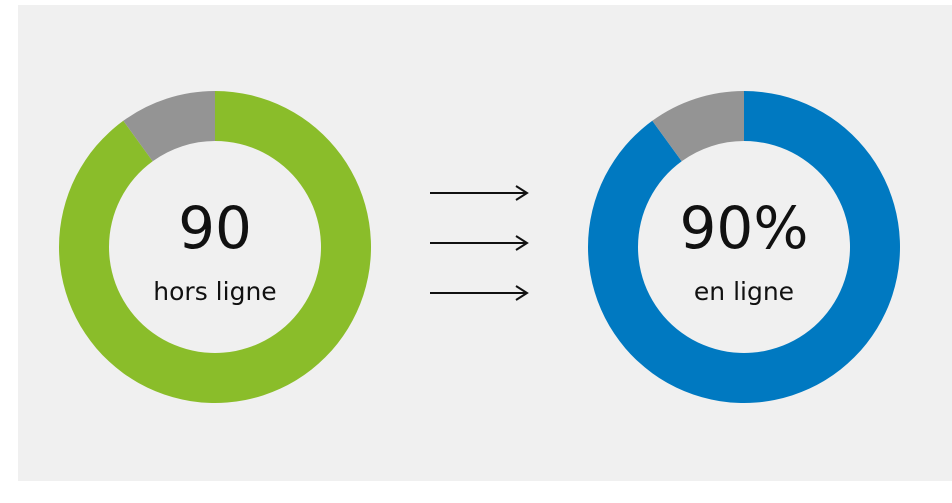  I want to click on center-subtitle: hors ligne, so click(214, 291).